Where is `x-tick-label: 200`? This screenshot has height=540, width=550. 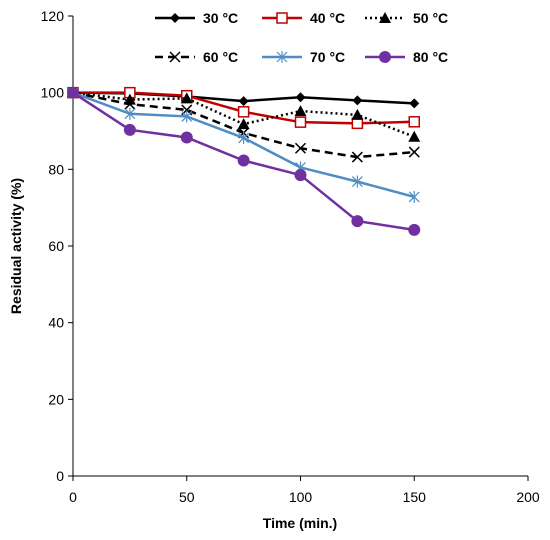
x-tick-label: 200 is located at coordinates (528, 497).